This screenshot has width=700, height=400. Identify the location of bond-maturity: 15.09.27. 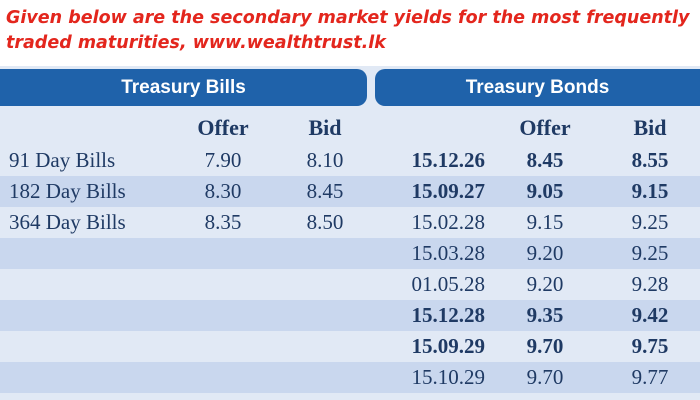
(448, 191).